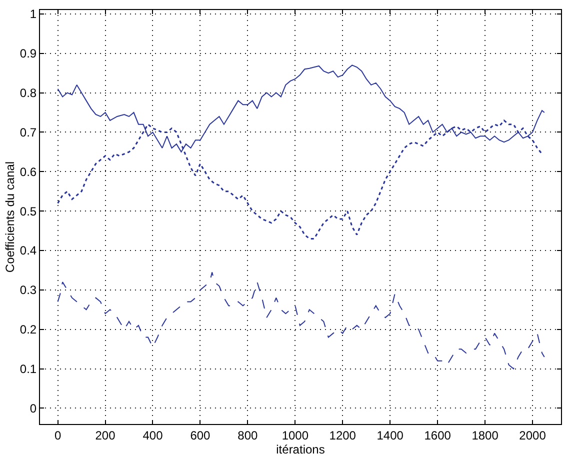 Image resolution: width=566 pixels, height=457 pixels. I want to click on x-tick-label: 1200, so click(342, 435).